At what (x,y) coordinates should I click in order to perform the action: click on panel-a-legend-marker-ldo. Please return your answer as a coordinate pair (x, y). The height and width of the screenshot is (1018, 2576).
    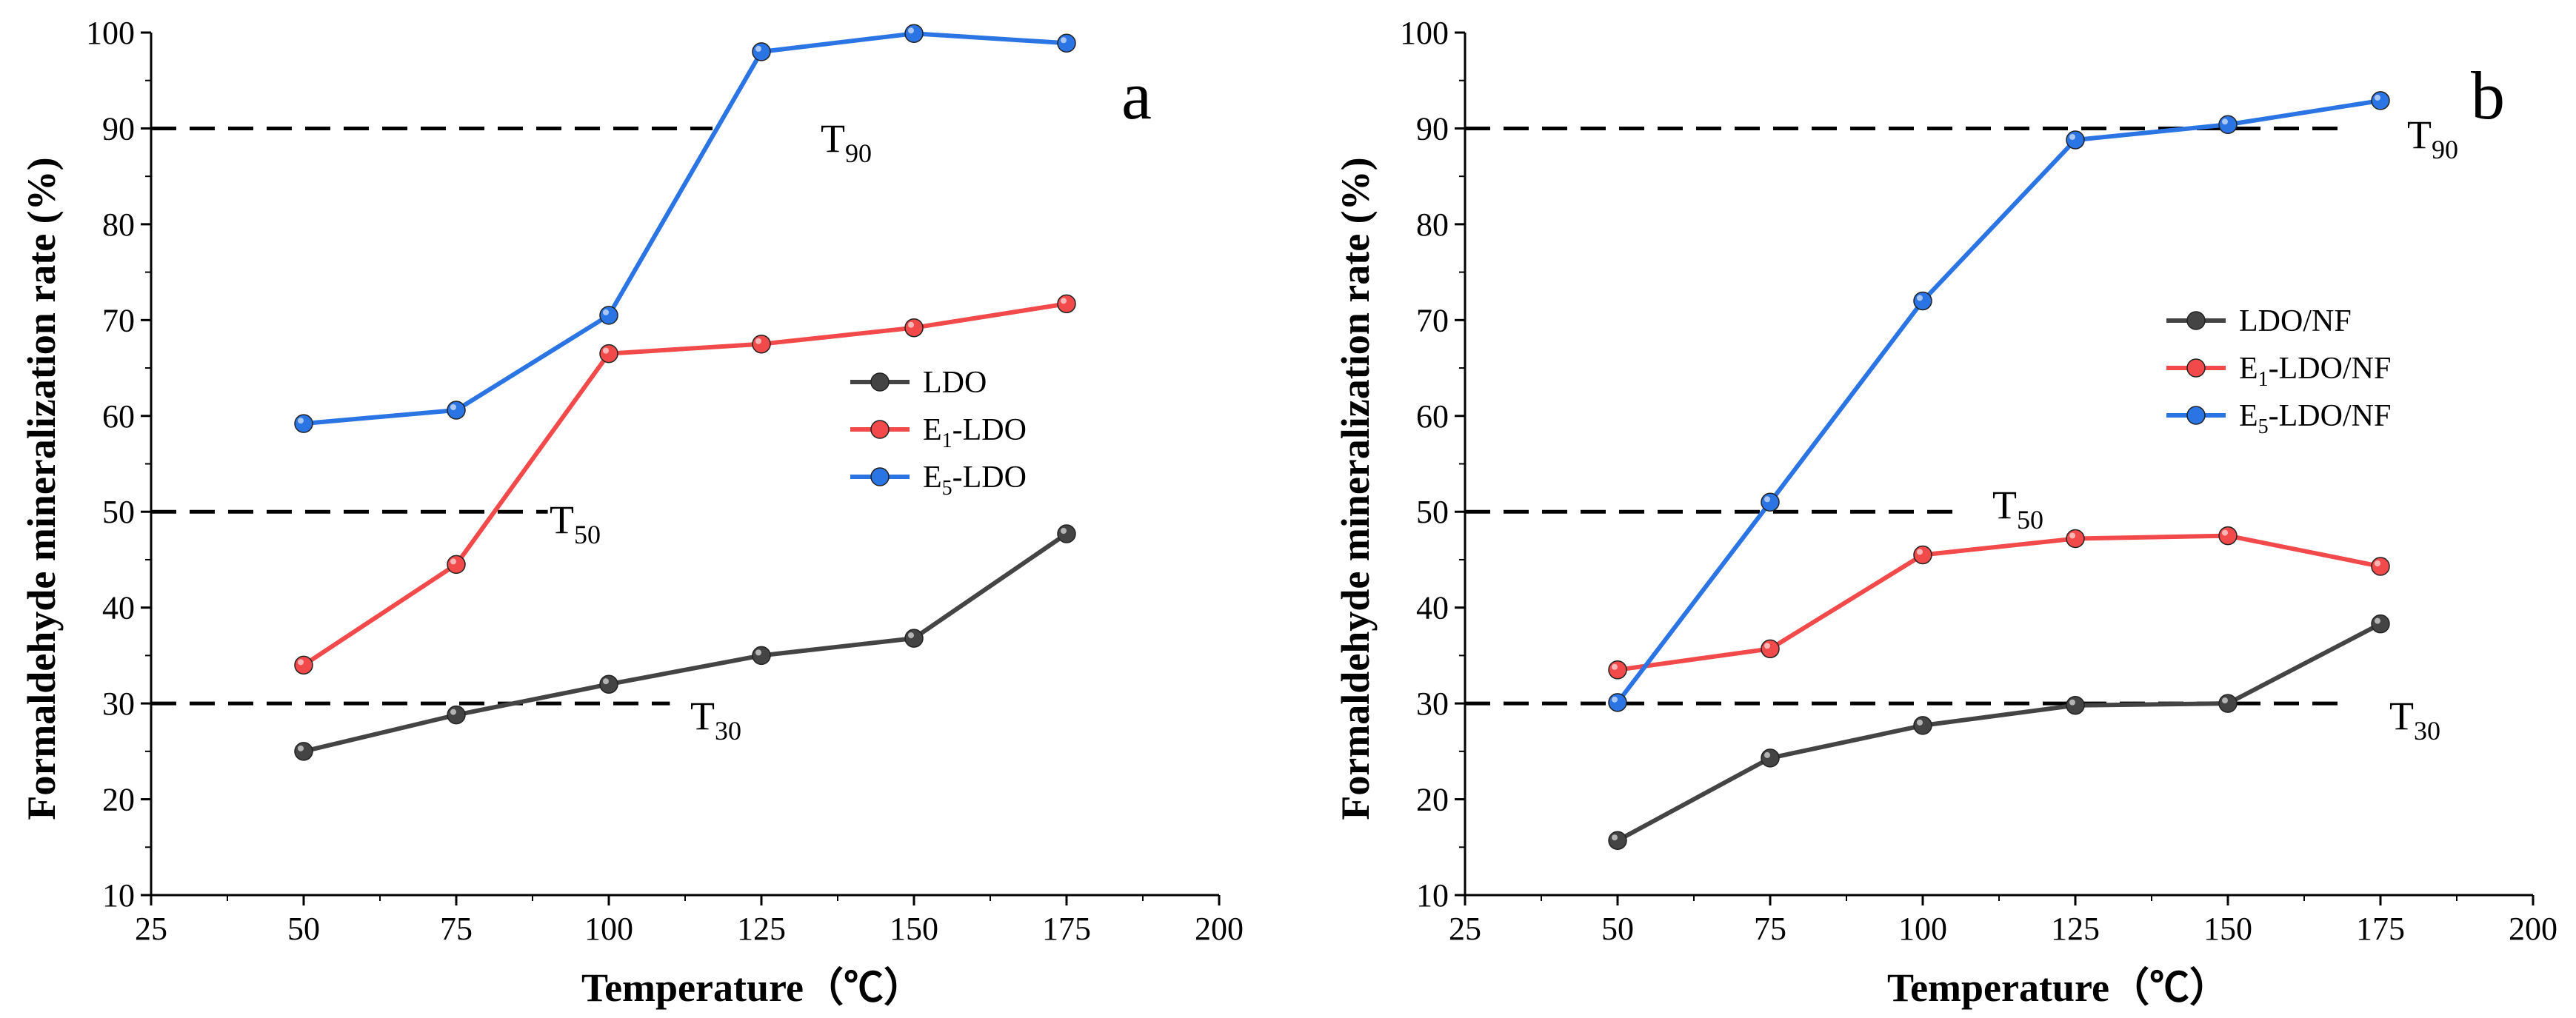
    Looking at the image, I should click on (880, 382).